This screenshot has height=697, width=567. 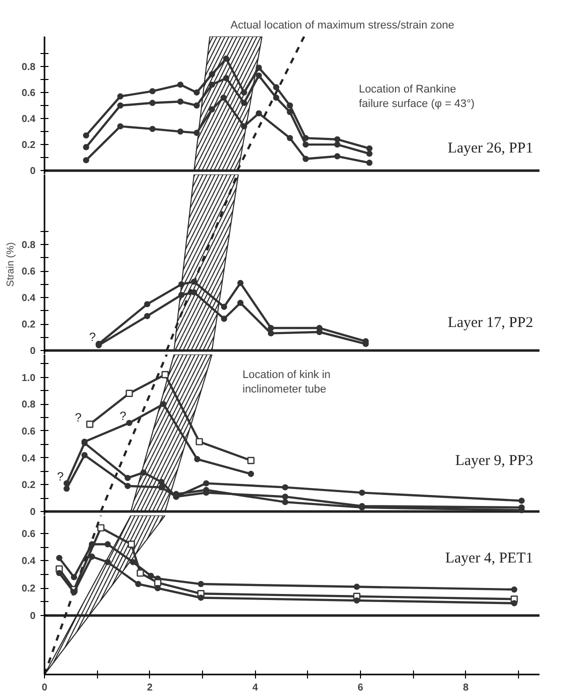 I want to click on x-tick-label: 0, so click(x=45, y=688).